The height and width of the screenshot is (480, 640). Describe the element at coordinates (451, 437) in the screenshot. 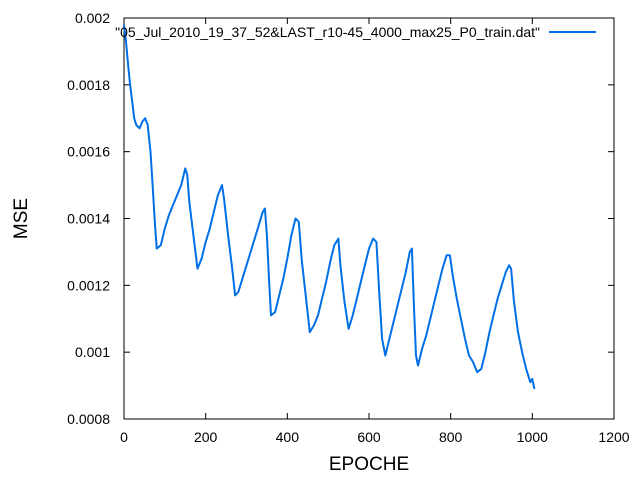

I see `x-tick-label: 800` at that location.